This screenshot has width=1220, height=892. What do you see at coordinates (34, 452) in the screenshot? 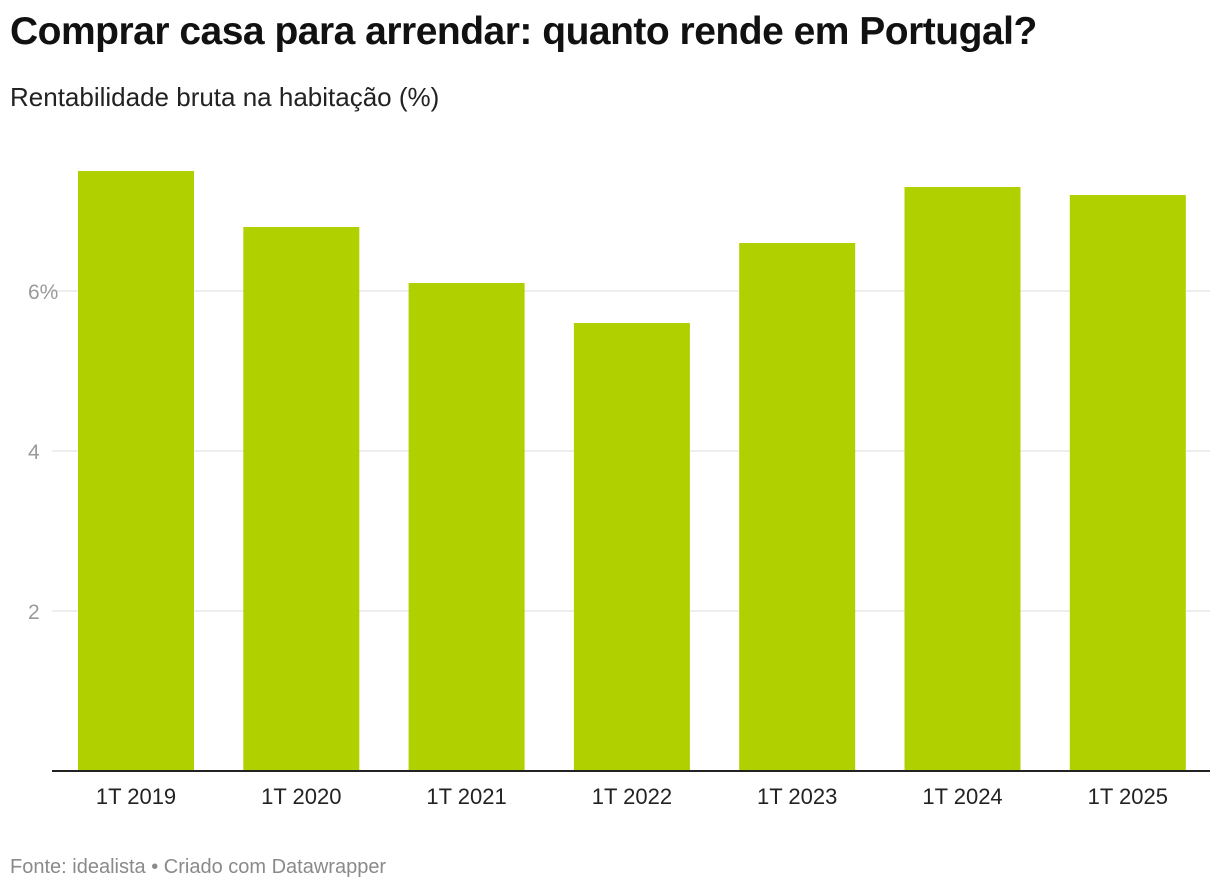
I see `y-tick-label: 4` at bounding box center [34, 452].